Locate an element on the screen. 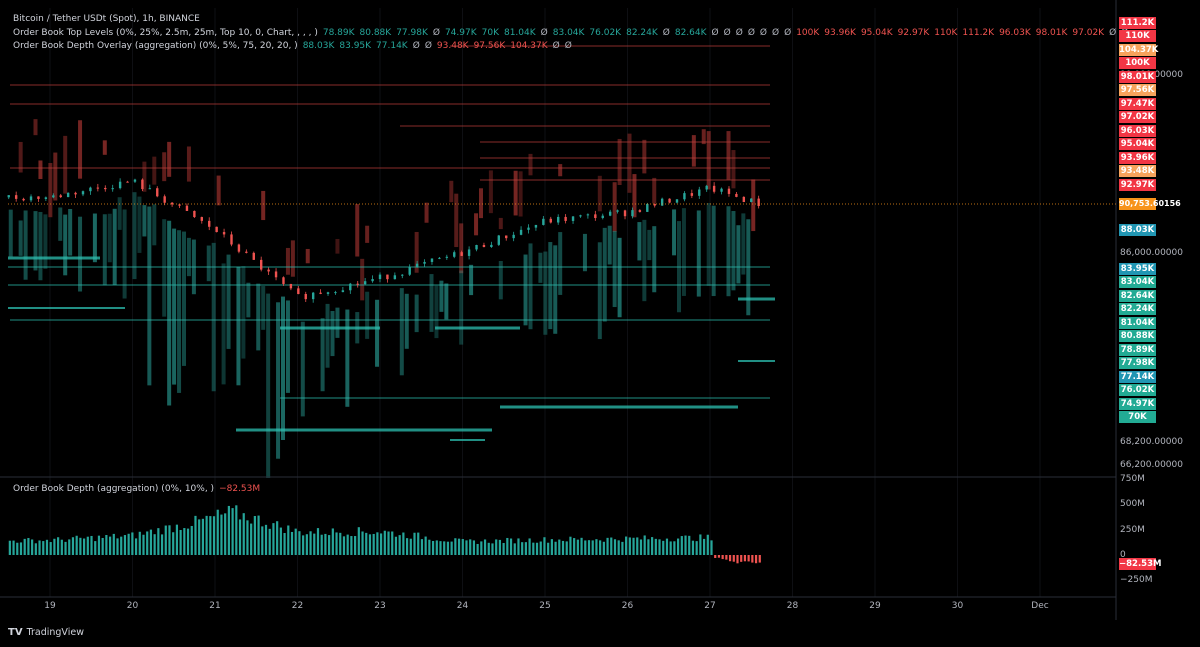 The height and width of the screenshot is (647, 1200). time-tick-label: 20 is located at coordinates (132, 606).